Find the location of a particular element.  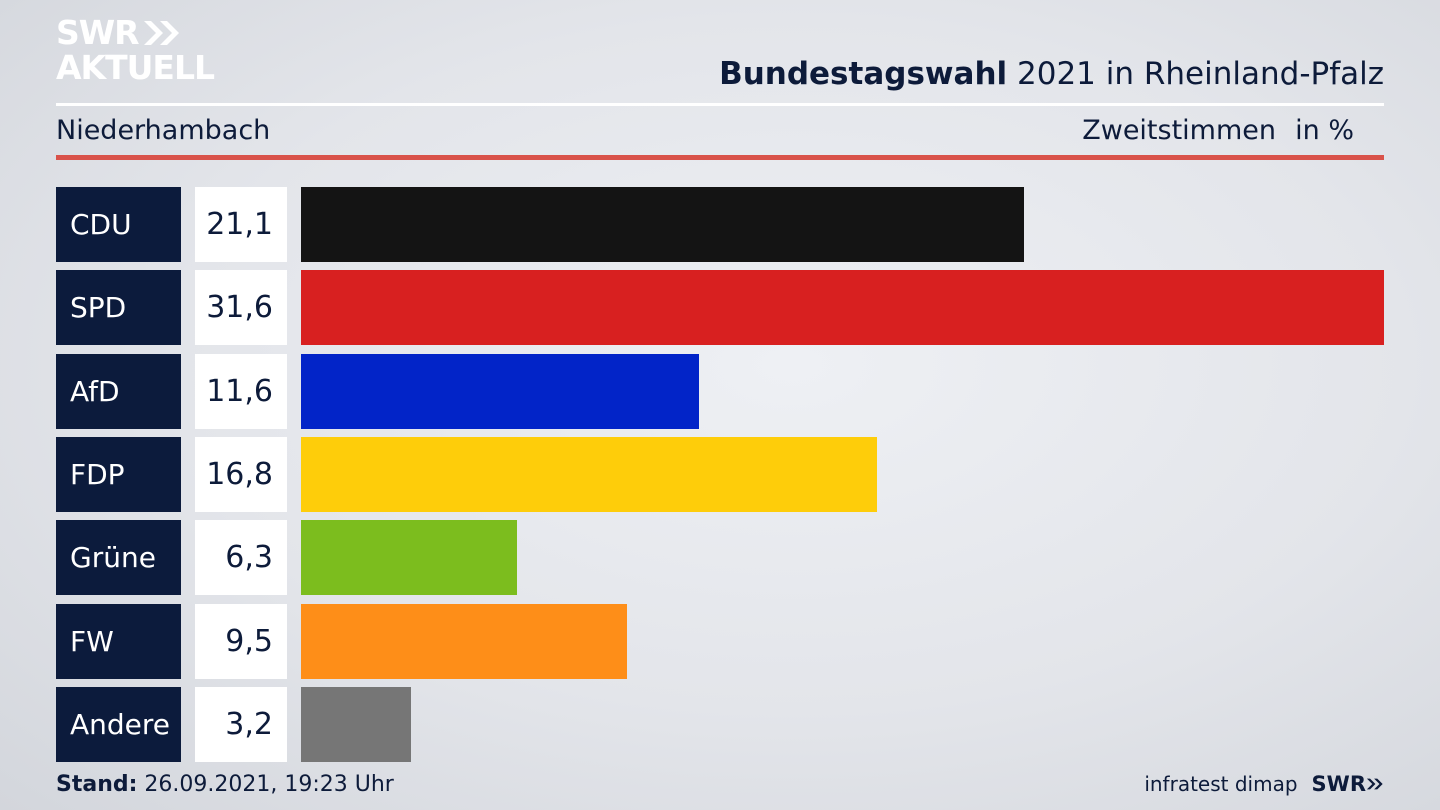

brand-chevron-icon is located at coordinates (1374, 784).